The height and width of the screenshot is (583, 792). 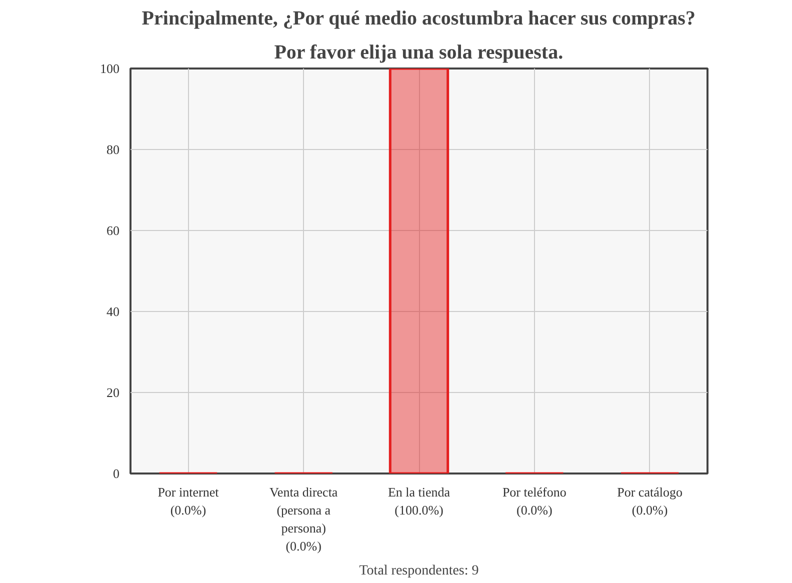 I want to click on x-tick-label: Por catálogo (0.0%), so click(x=649, y=501).